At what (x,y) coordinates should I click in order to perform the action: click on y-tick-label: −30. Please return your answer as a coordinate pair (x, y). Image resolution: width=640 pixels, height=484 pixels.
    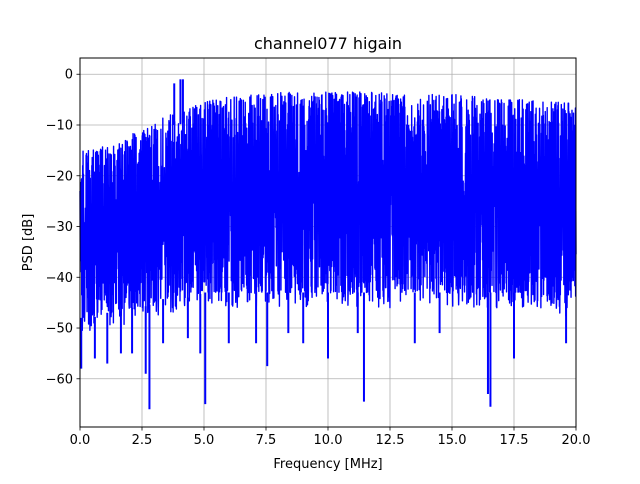
    Looking at the image, I should click on (59, 227).